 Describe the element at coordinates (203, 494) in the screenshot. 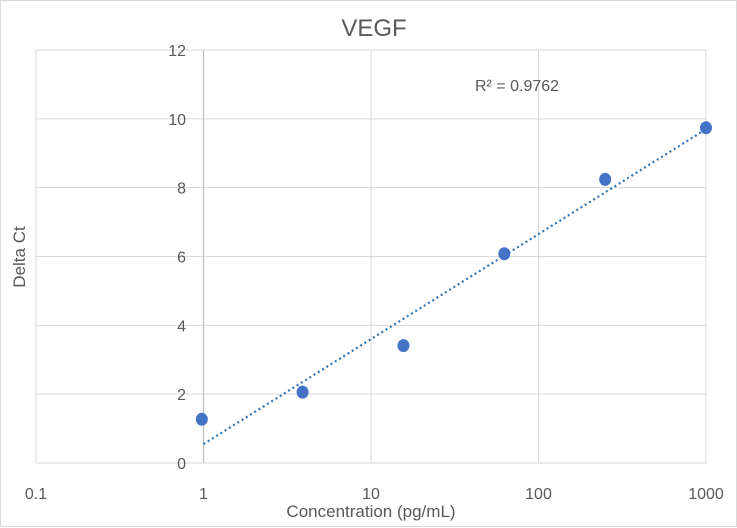

I see `x-tick-label: 1` at that location.